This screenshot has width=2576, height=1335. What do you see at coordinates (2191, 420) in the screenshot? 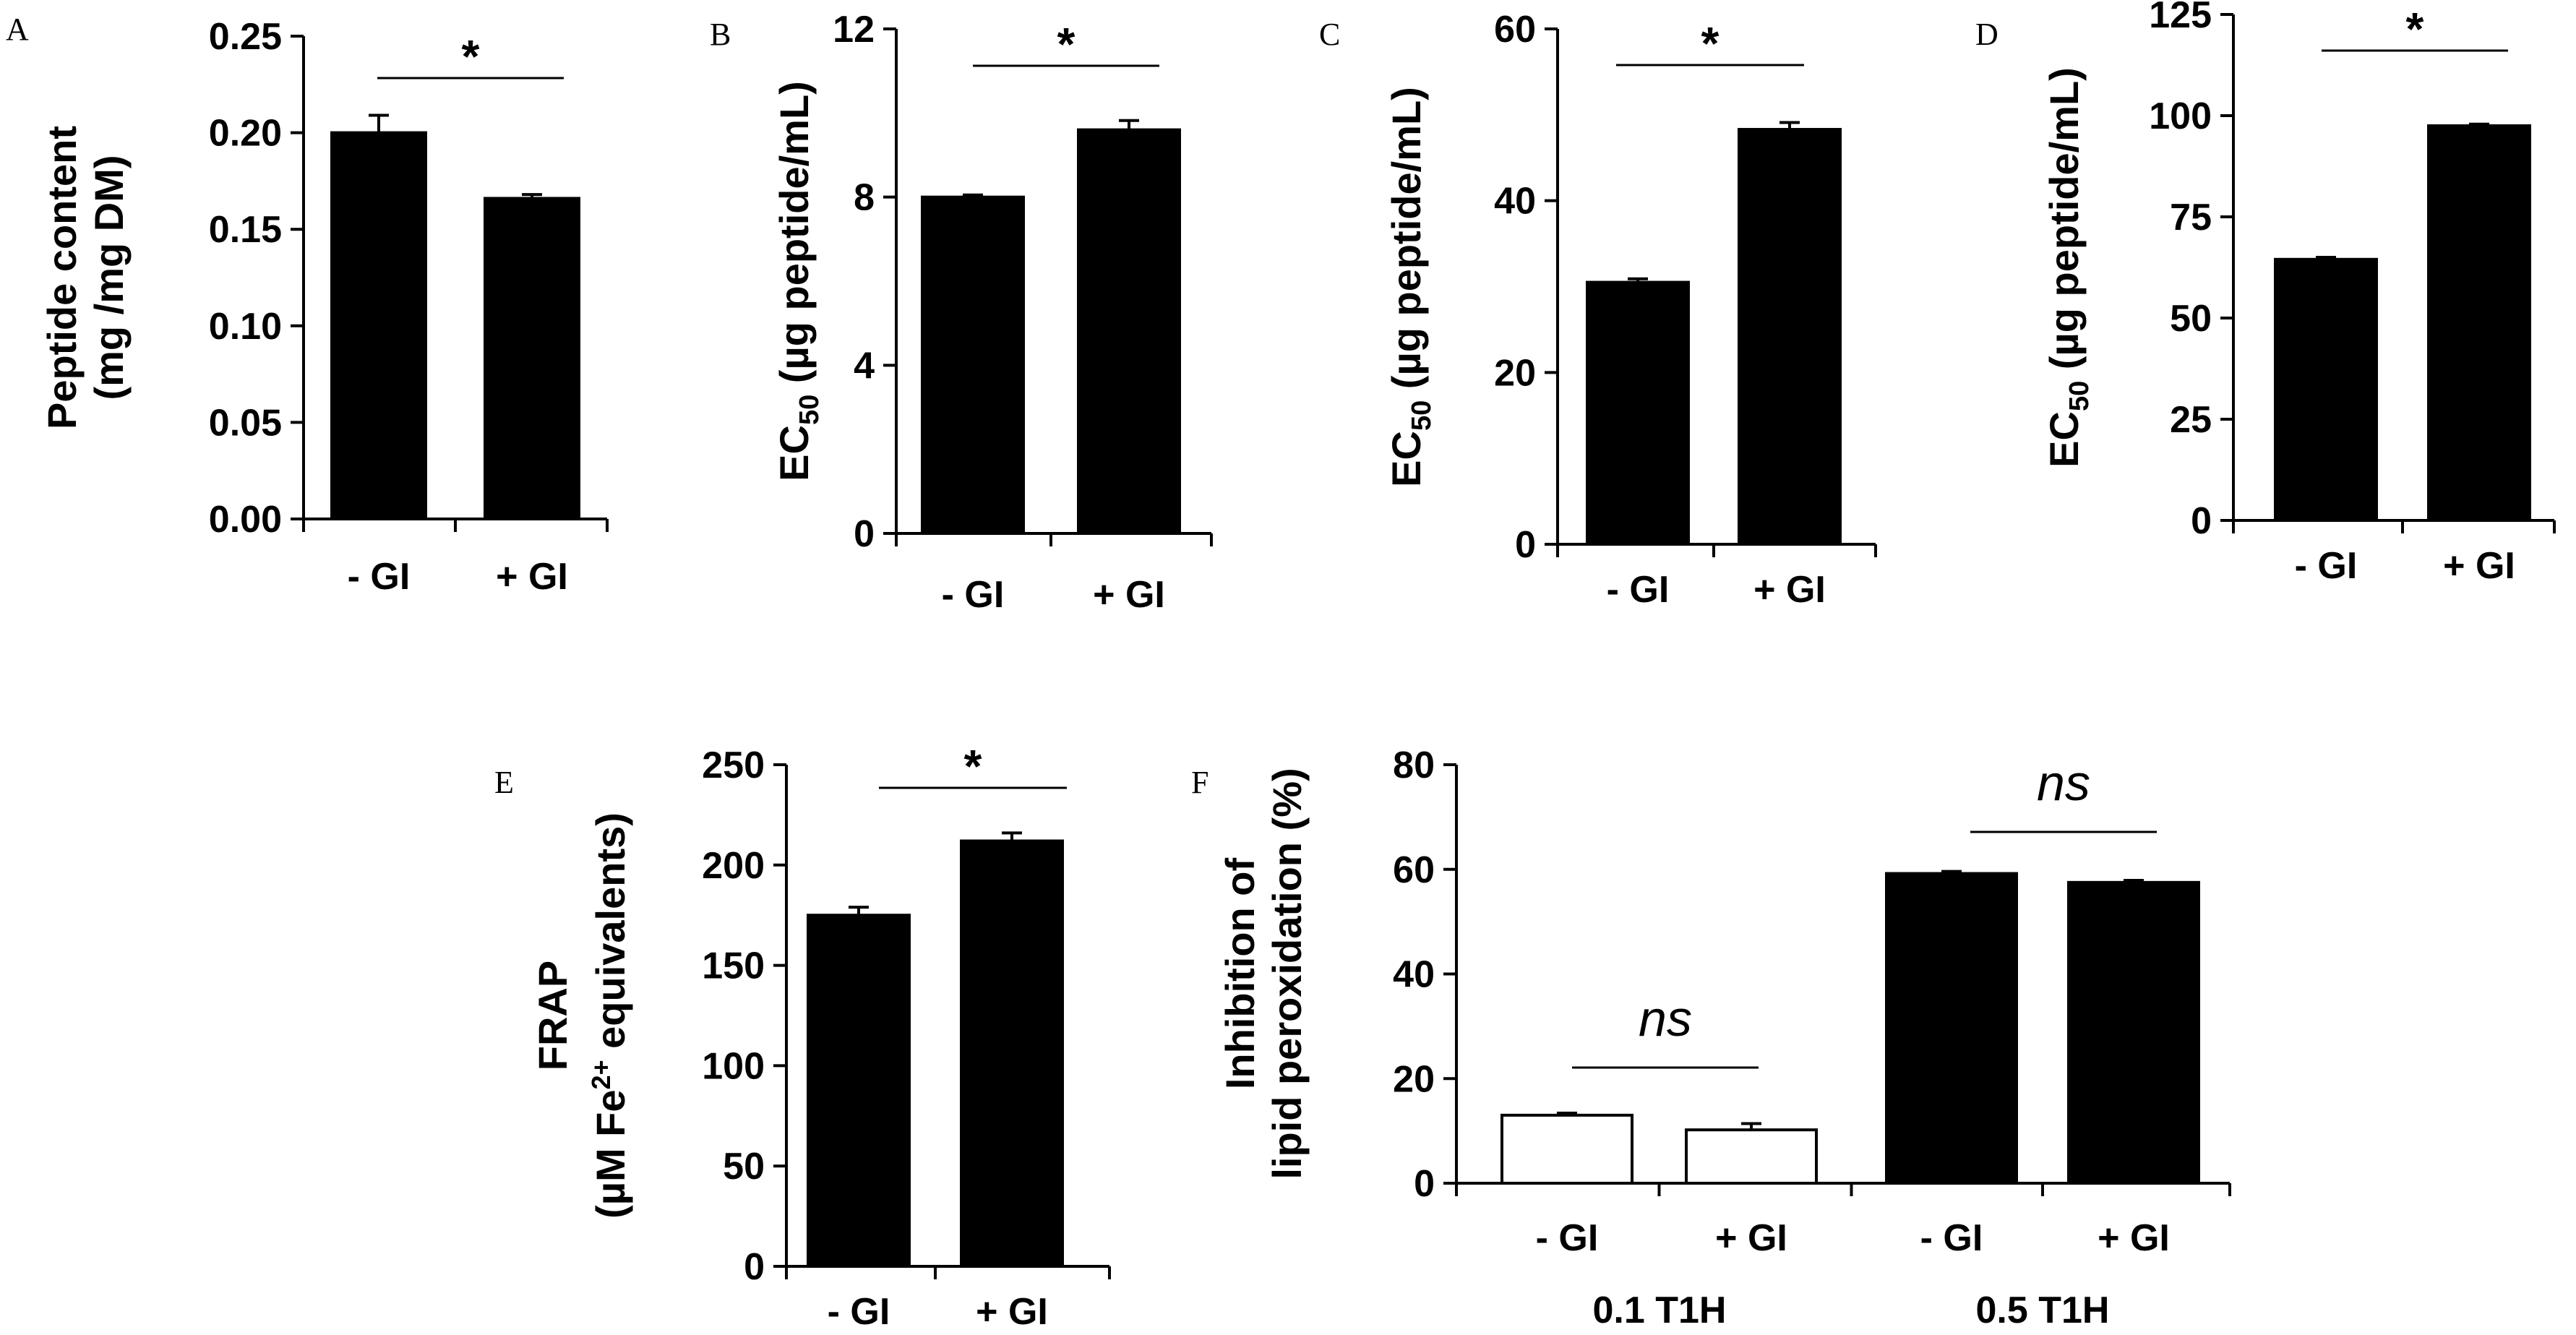
I see `y-tick-label: 25` at bounding box center [2191, 420].